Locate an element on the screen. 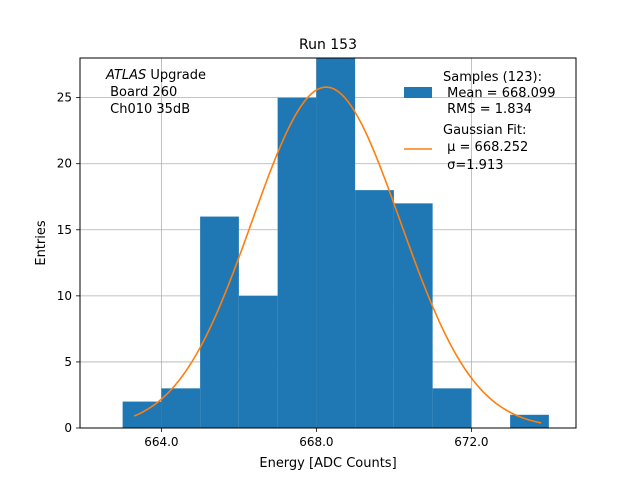 The image size is (640, 480). x-tick-label: 668.0 is located at coordinates (316, 442).